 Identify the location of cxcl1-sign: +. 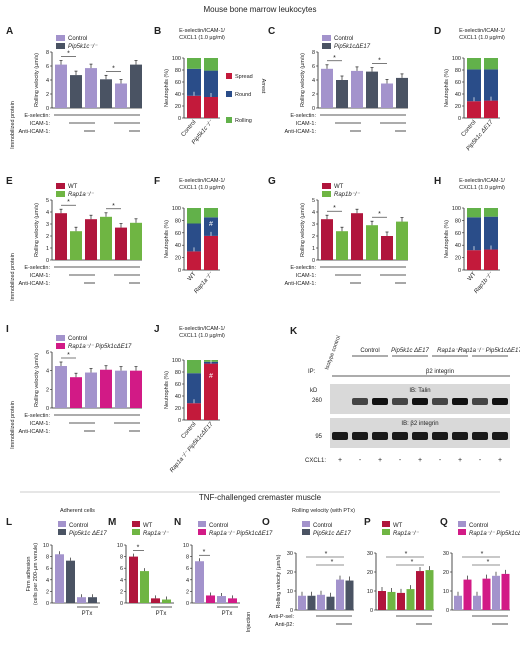
(500, 460).